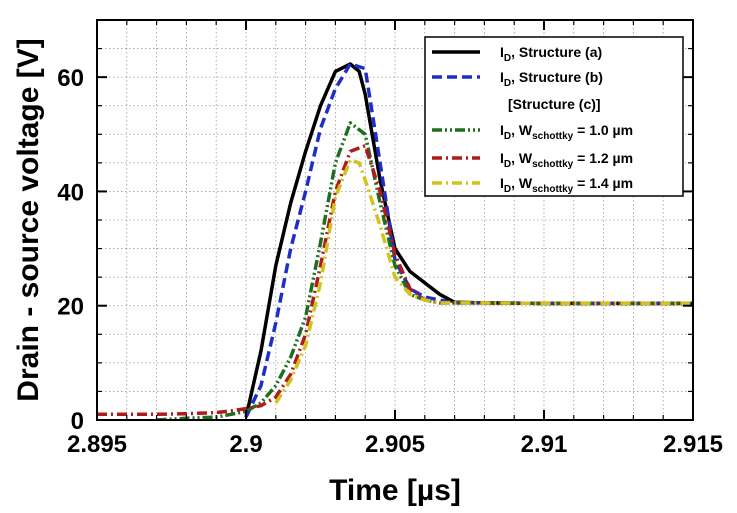 The width and height of the screenshot is (737, 513). I want to click on y-tick-label: 60, so click(70, 78).